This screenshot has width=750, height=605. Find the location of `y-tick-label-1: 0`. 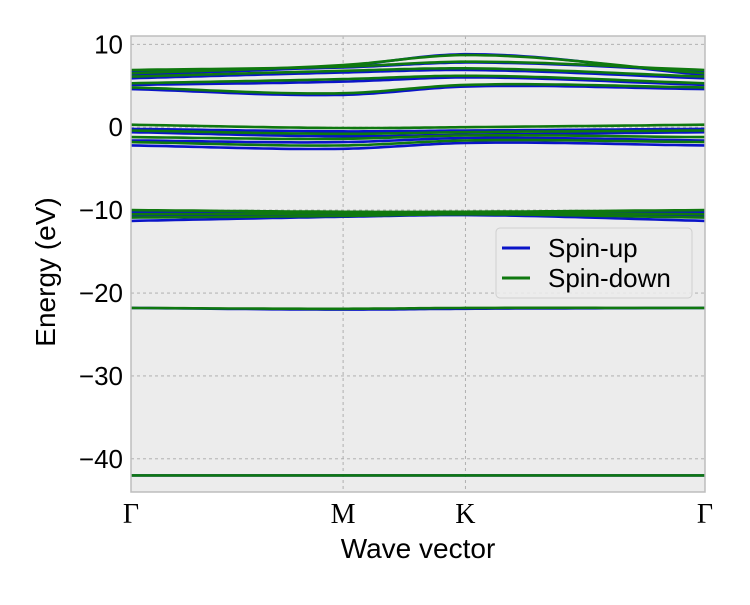

y-tick-label-1: 0 is located at coordinates (116, 127).